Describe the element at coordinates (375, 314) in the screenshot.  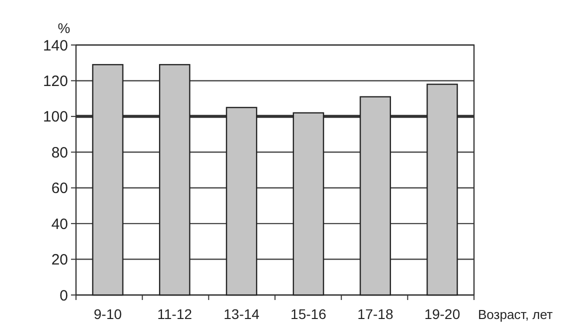
I see `x-tick-label: 17-18` at that location.